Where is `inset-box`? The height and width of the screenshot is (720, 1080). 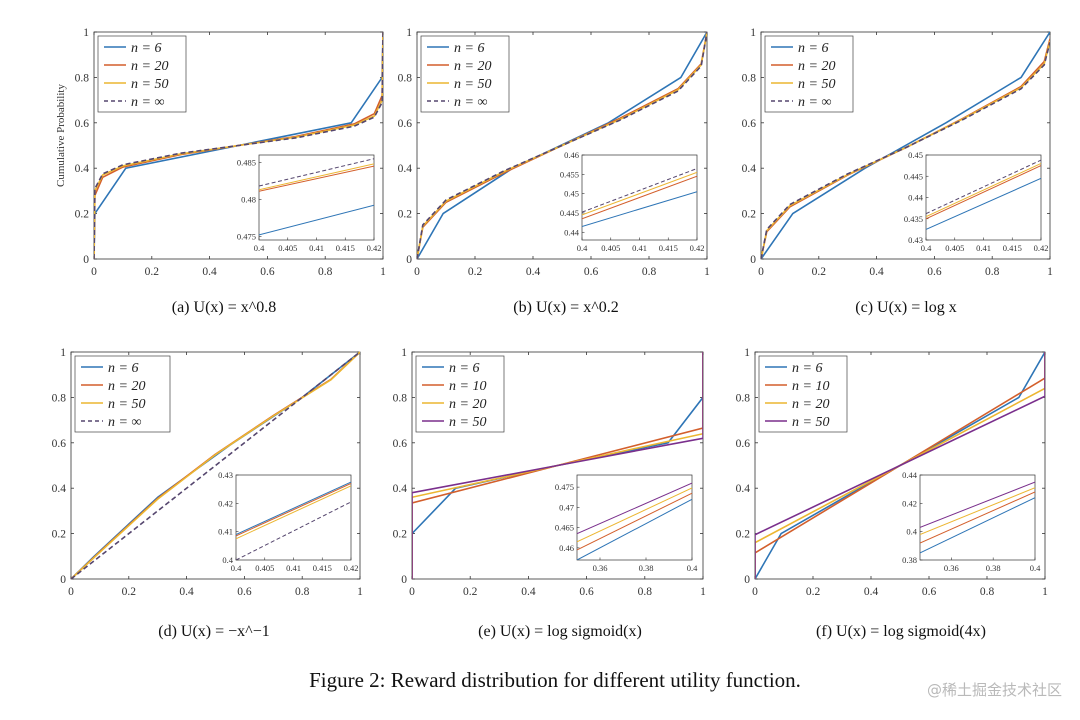 inset-box is located at coordinates (316, 197).